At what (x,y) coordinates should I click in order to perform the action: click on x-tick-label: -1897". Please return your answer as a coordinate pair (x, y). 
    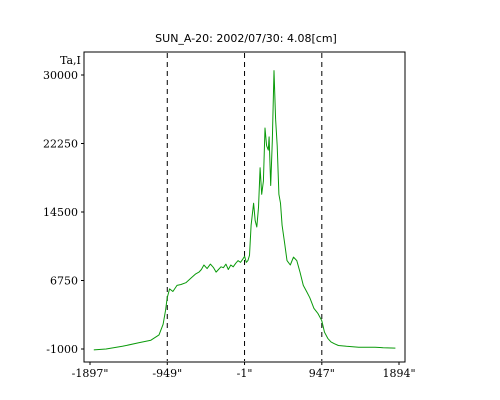
    Looking at the image, I should click on (90, 373).